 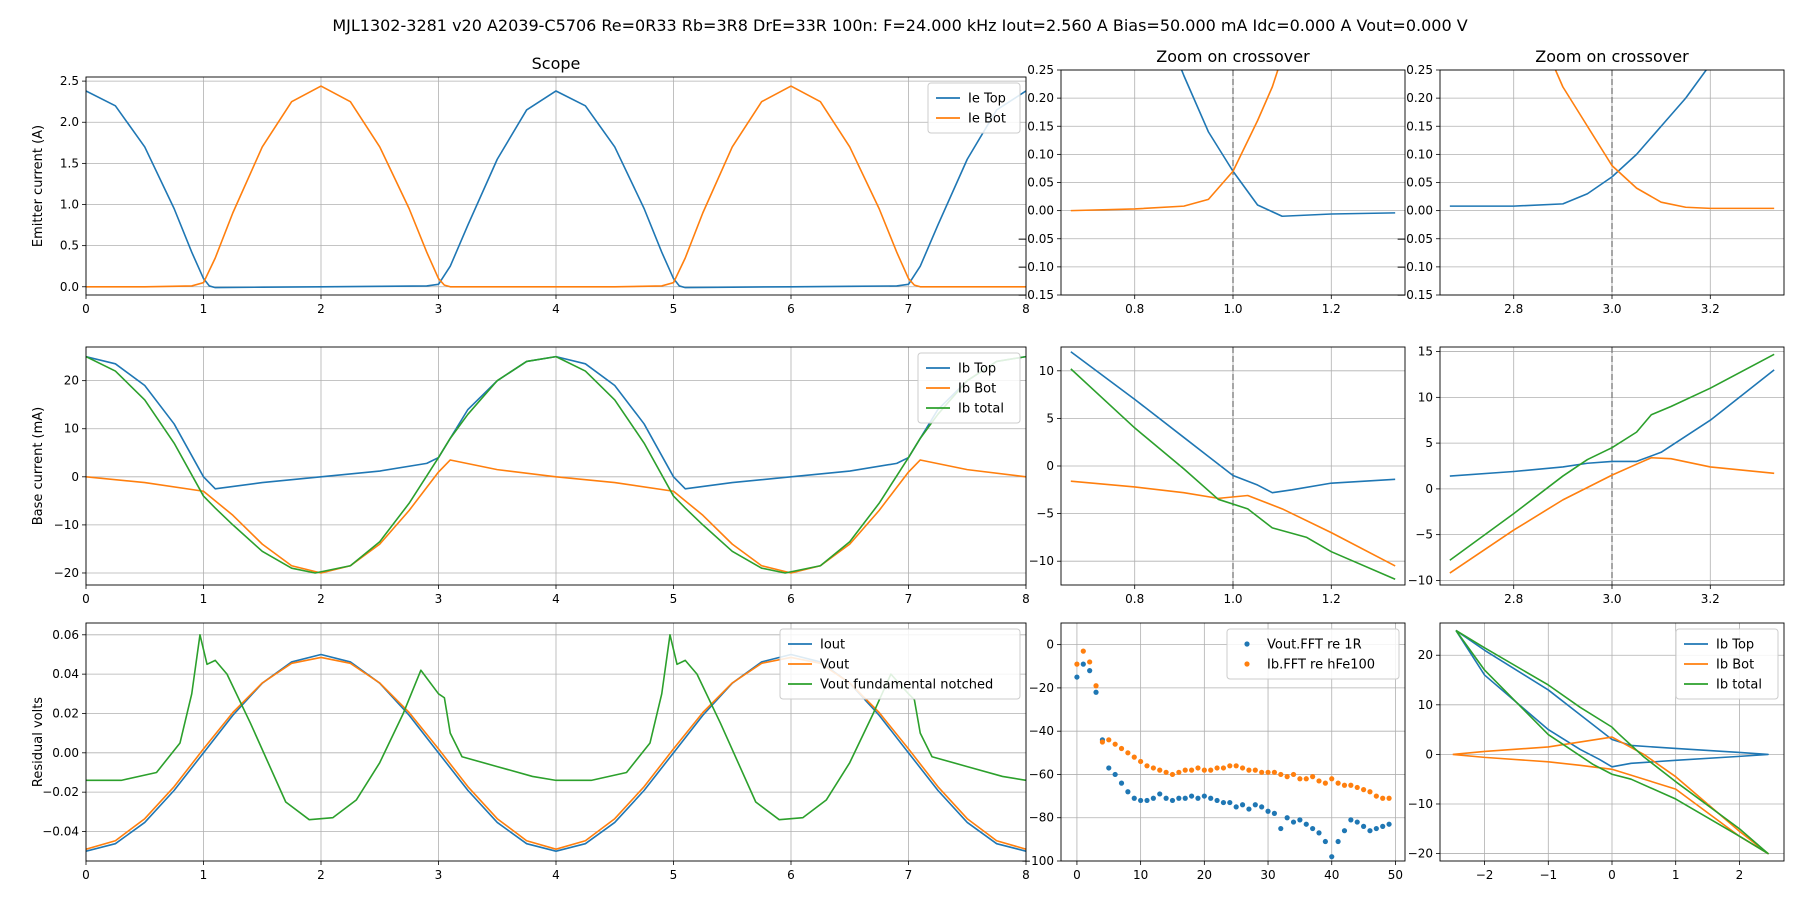 I want to click on x-tick-label: −1, so click(x=1548, y=875).